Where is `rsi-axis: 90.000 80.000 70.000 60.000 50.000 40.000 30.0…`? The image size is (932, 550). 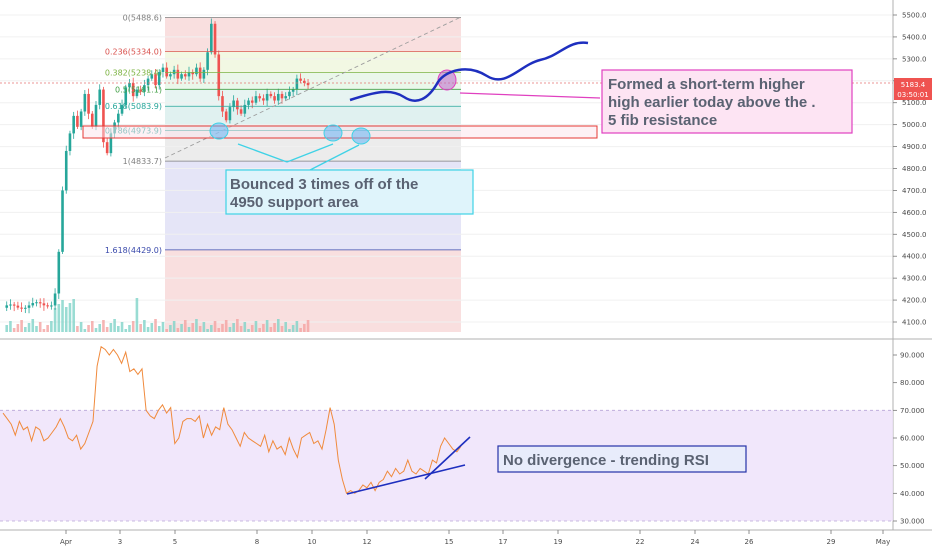
rsi-axis: 90.000 80.000 70.000 60.000 50.000 40.000 30.0… is located at coordinates (909, 439).